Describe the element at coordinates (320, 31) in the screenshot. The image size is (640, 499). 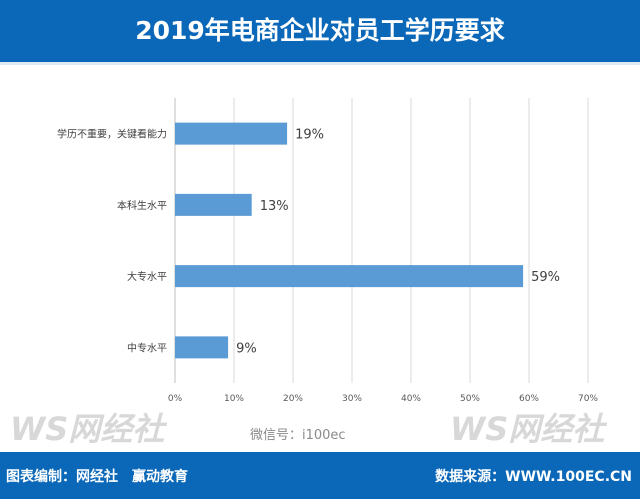
I see `chart-title: 2019年电商企业对员工学历要求` at that location.